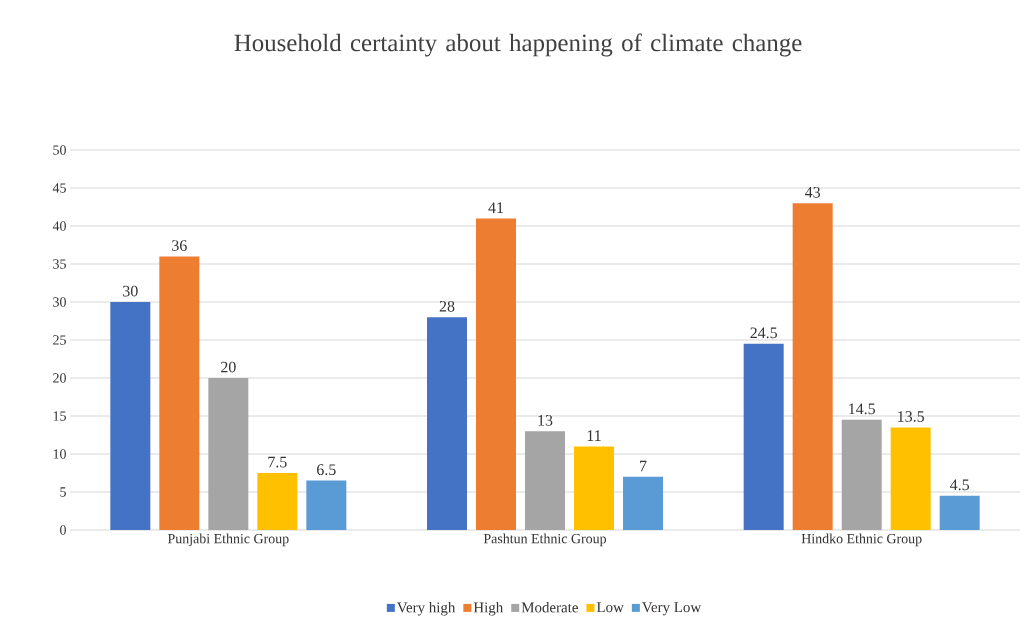 The image size is (1036, 641). I want to click on data-label: 28, so click(447, 306).